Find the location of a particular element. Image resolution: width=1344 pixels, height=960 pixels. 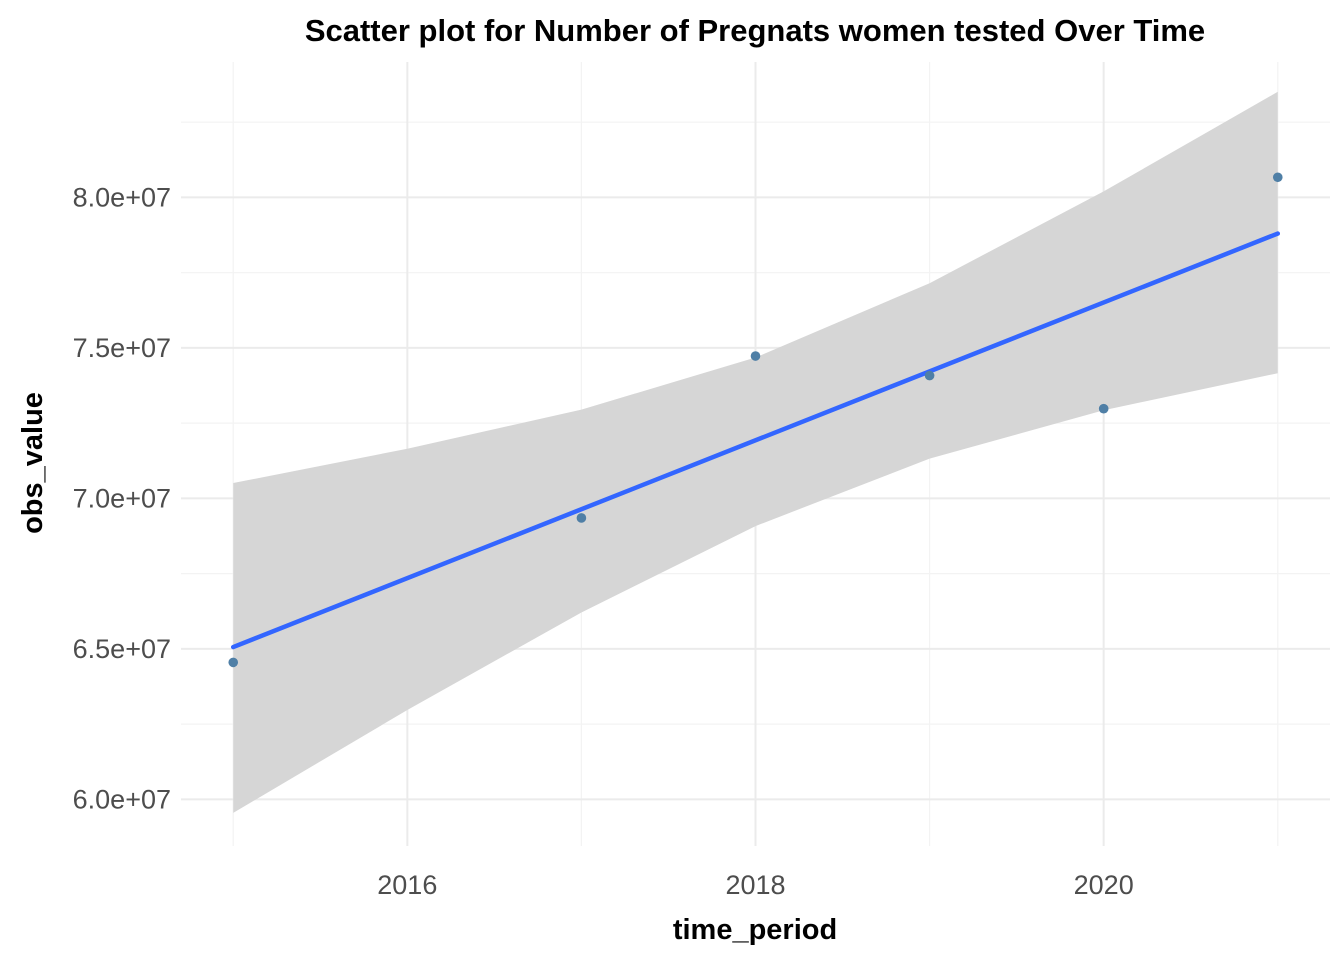

y-tick-label: 7.0e+07 is located at coordinates (122, 498).